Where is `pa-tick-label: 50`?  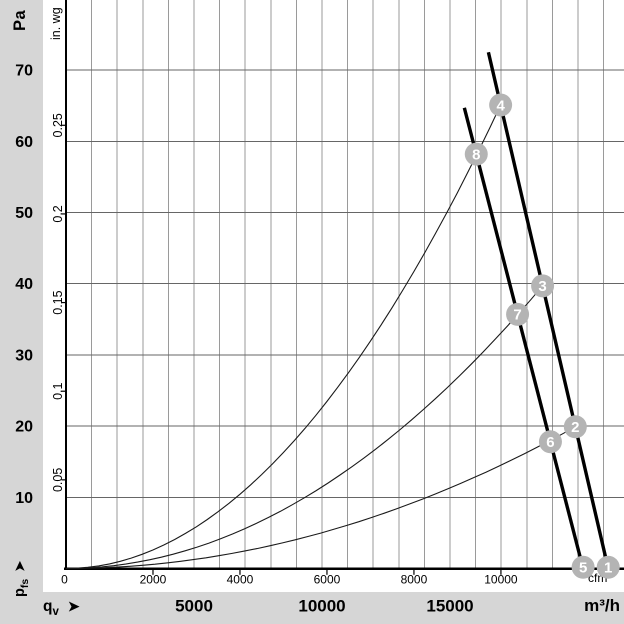 pa-tick-label: 50 is located at coordinates (24, 213).